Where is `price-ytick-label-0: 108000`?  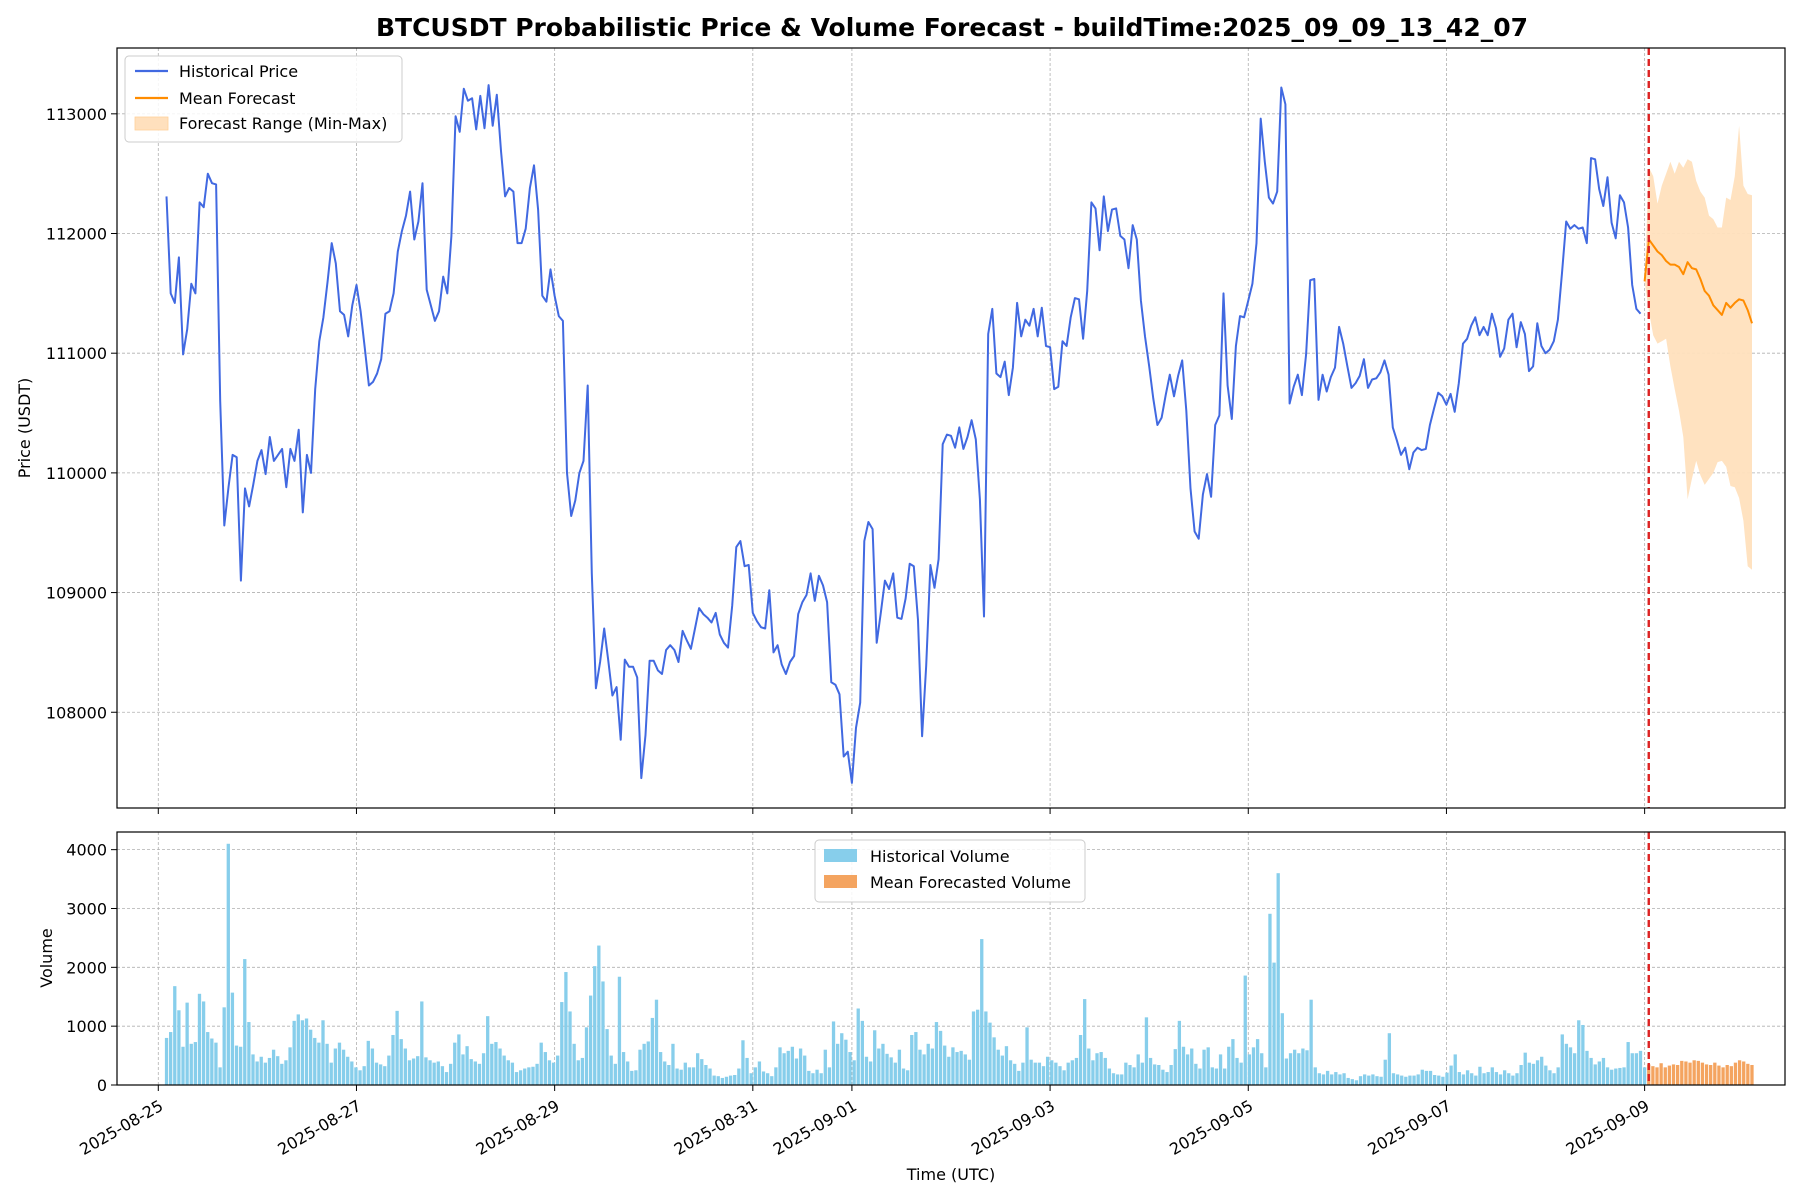
price-ytick-label-0: 108000 is located at coordinates (76, 712).